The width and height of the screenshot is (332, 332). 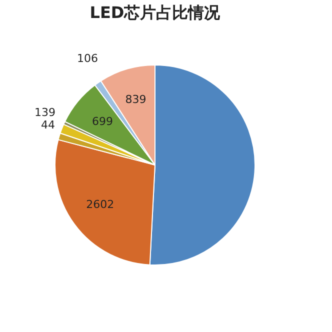 What do you see at coordinates (102, 121) in the screenshot?
I see `data-label: 699` at bounding box center [102, 121].